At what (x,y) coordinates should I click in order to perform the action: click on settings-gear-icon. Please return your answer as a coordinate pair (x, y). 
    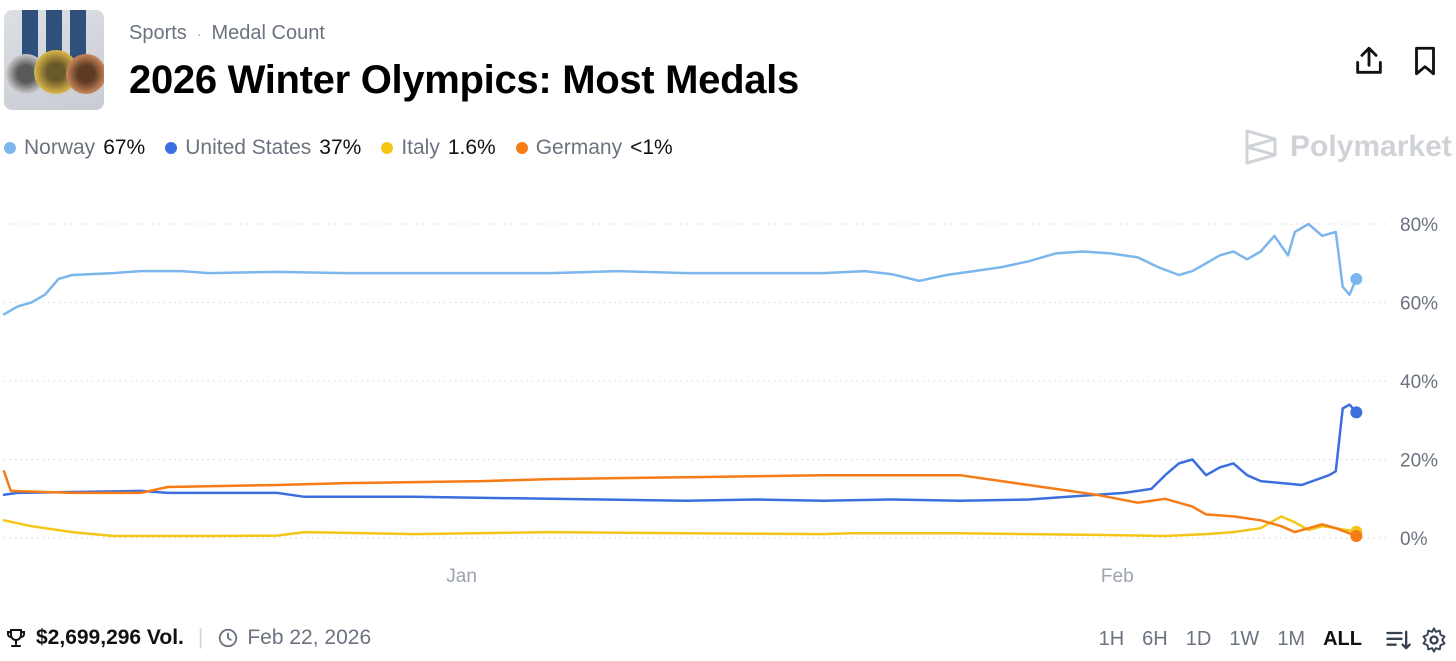
    Looking at the image, I should click on (1434, 640).